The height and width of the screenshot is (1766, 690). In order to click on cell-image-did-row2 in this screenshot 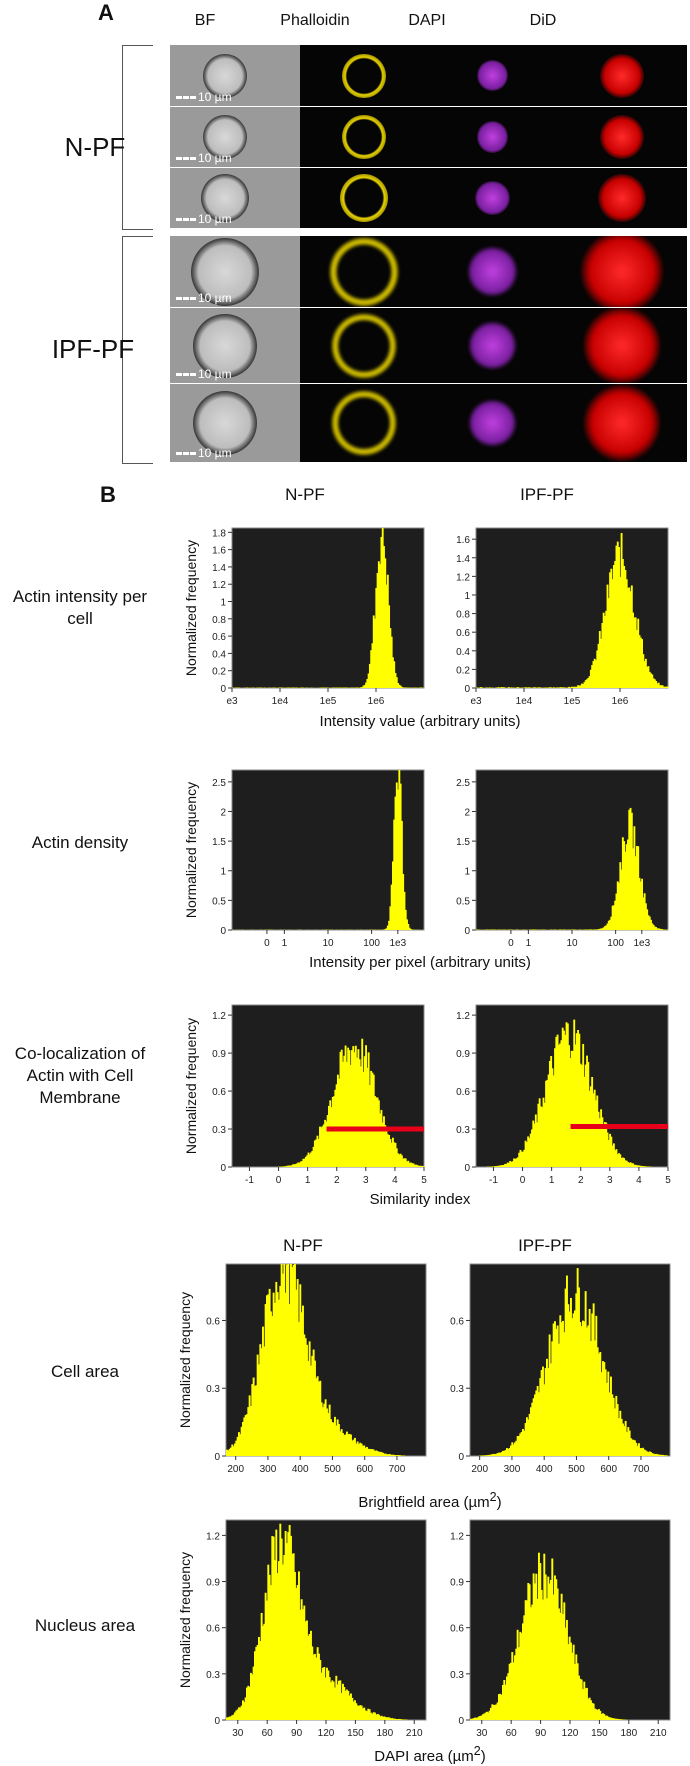, I will do `click(622, 137)`.